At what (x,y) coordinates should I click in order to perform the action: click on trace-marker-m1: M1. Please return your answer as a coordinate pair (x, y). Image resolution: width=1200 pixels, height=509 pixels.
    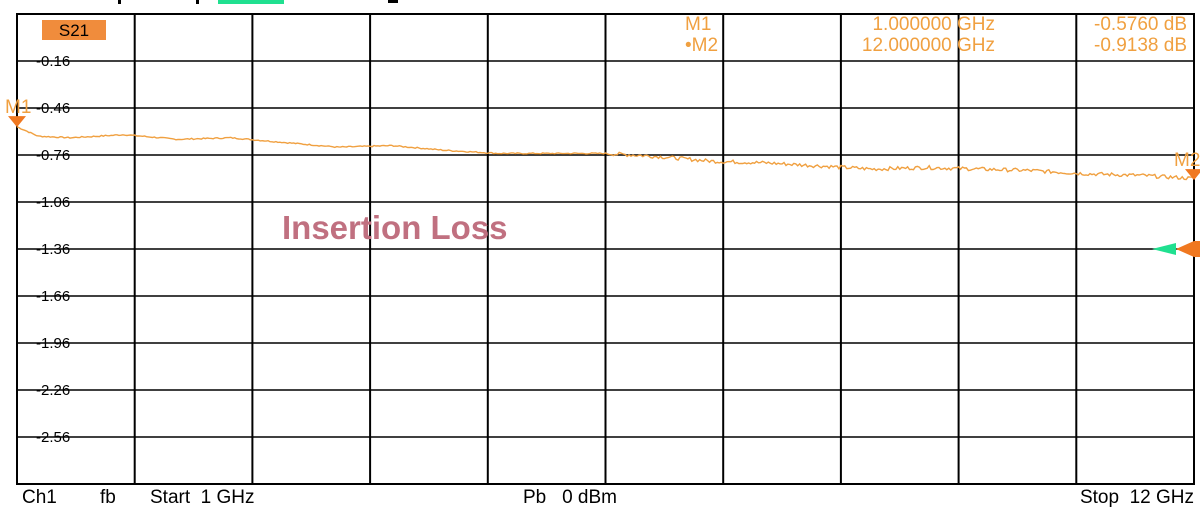
    Looking at the image, I should click on (18, 112).